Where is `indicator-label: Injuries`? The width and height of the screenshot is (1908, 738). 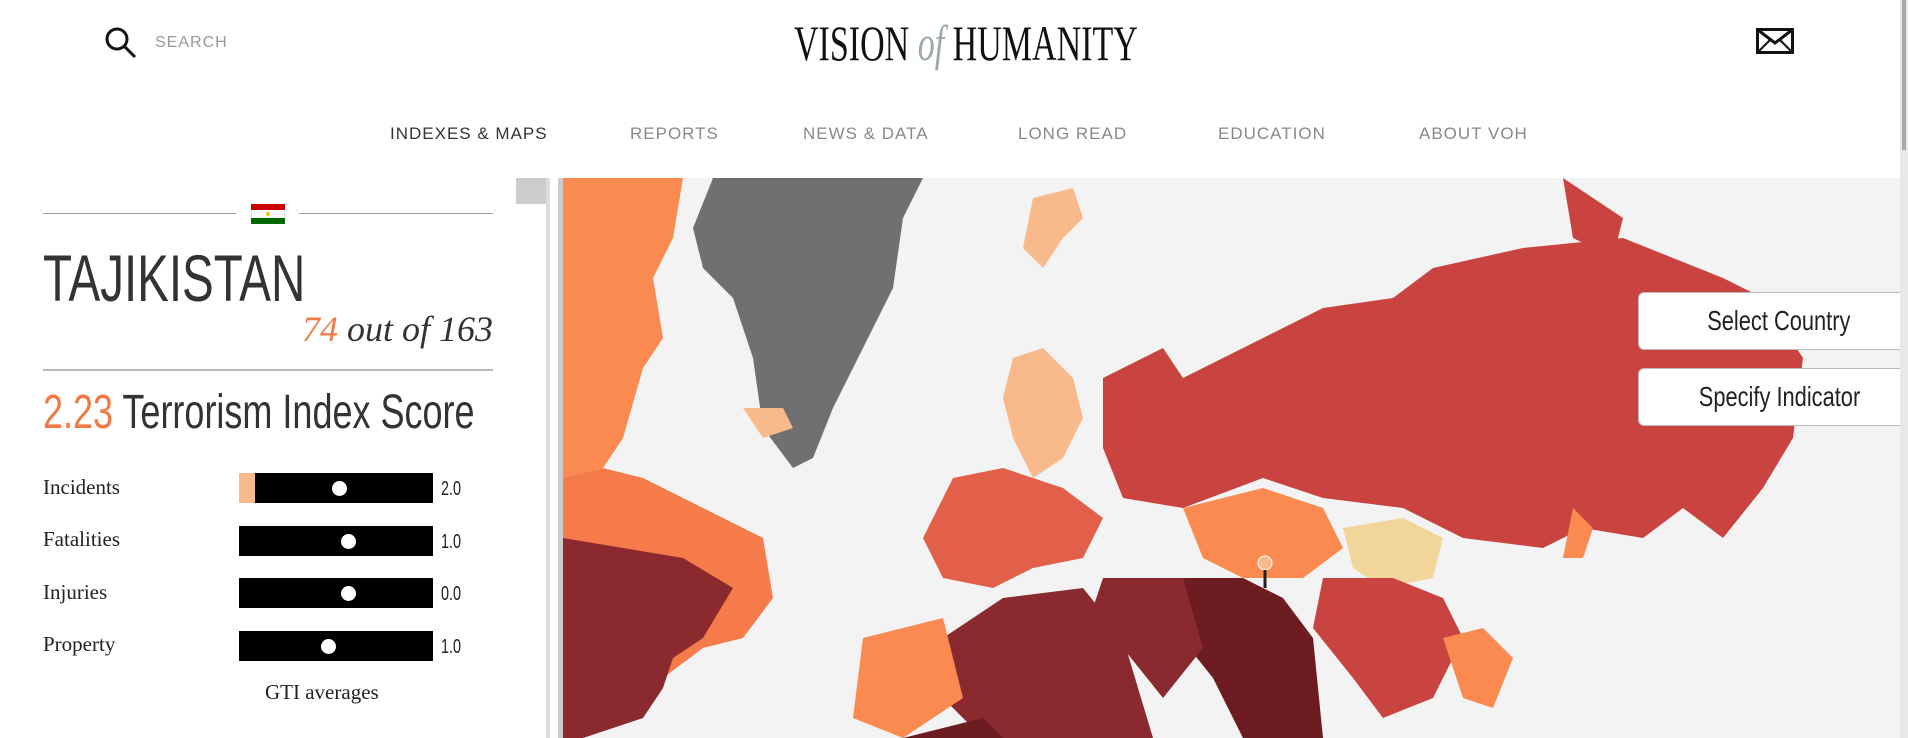 indicator-label: Injuries is located at coordinates (75, 592).